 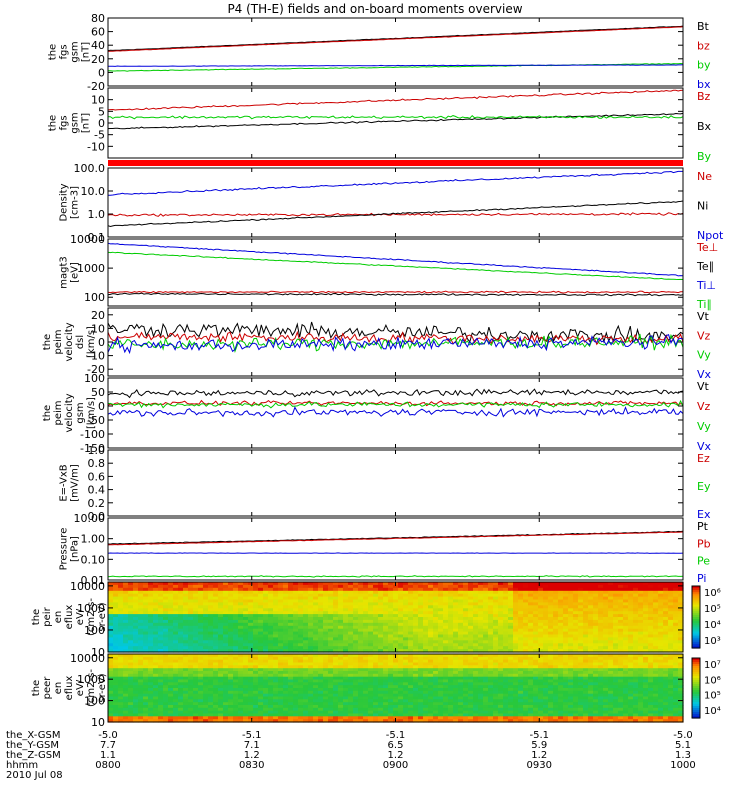 I want to click on legend-pressure: Pe, so click(x=703, y=561).